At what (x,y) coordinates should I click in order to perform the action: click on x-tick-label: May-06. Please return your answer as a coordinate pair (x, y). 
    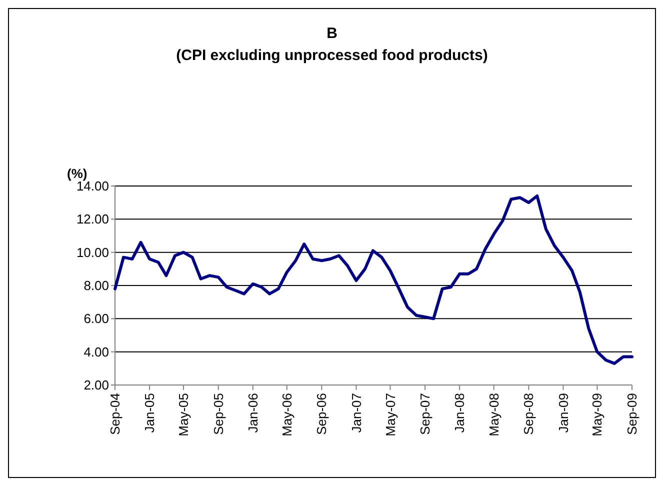
    Looking at the image, I should click on (286, 414).